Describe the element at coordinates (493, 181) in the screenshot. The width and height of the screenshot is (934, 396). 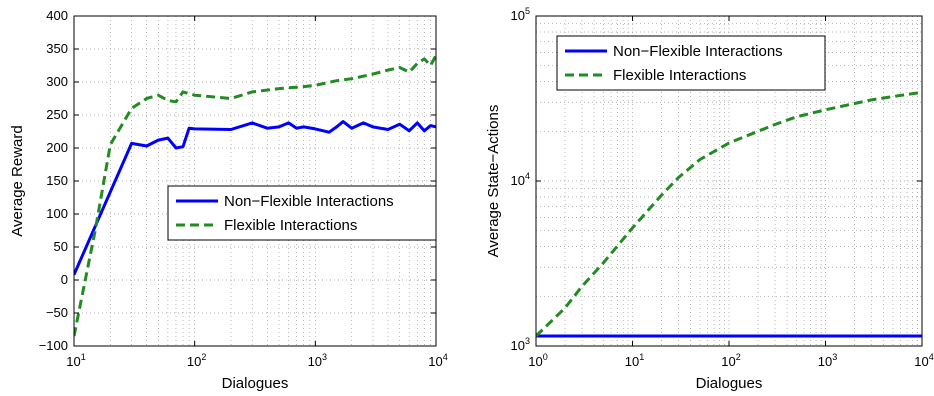
I see `y-axis-label: Average State−Actions` at that location.